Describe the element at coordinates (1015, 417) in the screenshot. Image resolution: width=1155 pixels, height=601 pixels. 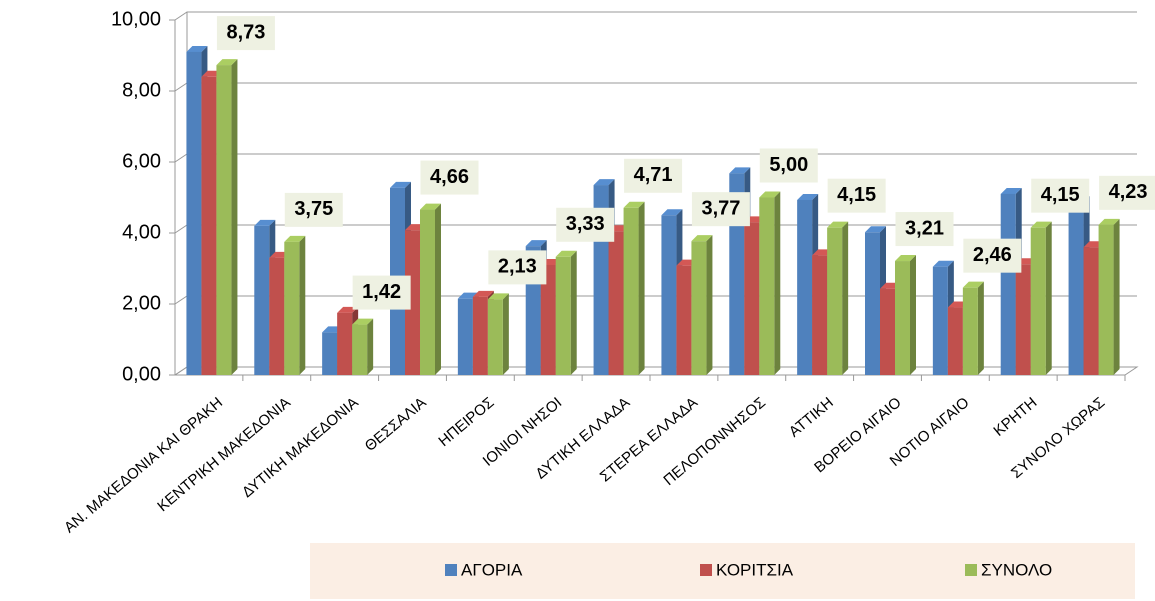
I see `x-tick-label: ΚΡΗΤΗ` at that location.